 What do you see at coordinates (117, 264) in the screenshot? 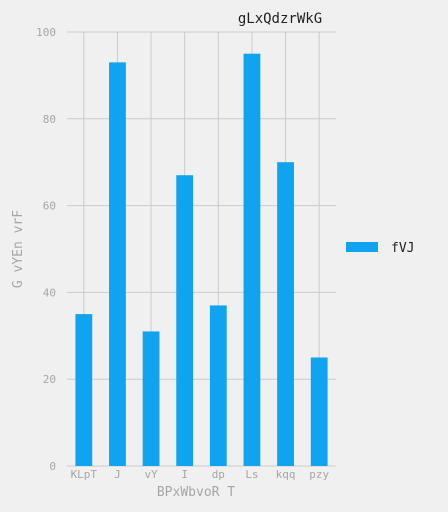
I see `bar-J` at bounding box center [117, 264].